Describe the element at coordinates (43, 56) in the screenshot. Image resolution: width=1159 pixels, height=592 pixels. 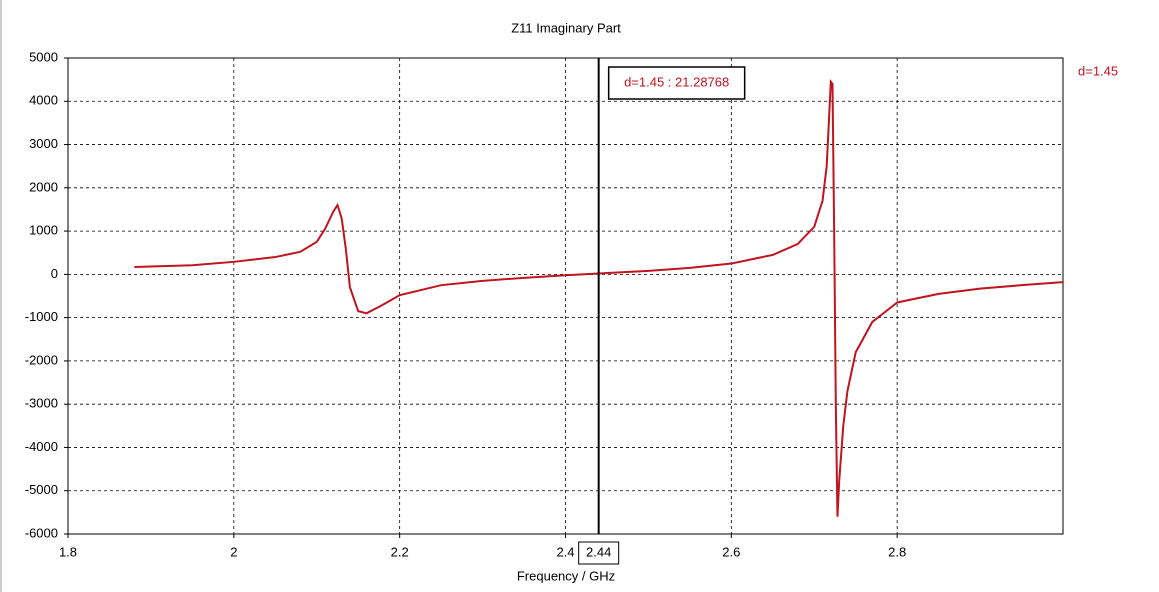
I see `y-tick-label: 5000` at that location.